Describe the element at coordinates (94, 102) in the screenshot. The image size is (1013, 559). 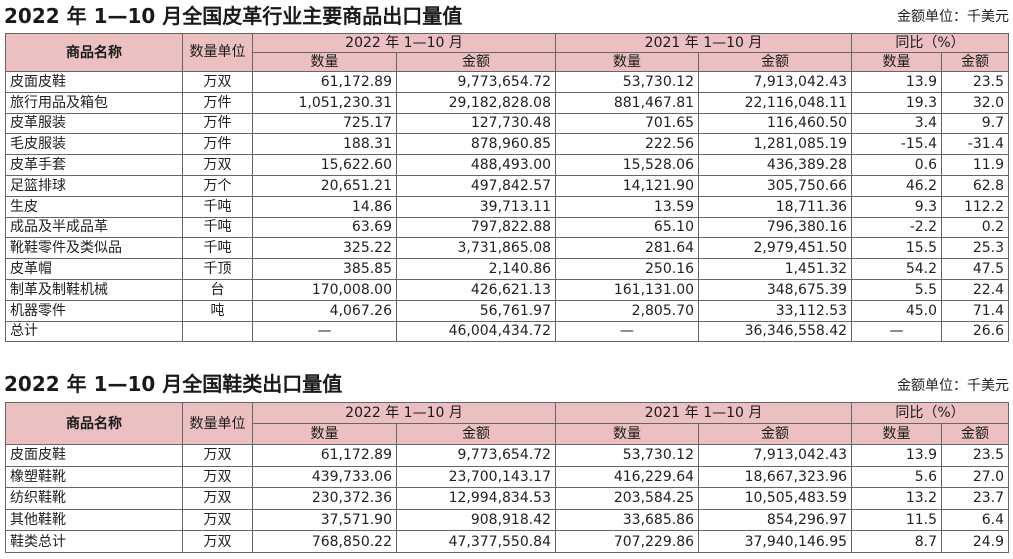
I see `cell-name: 旅行用品及箱包` at that location.